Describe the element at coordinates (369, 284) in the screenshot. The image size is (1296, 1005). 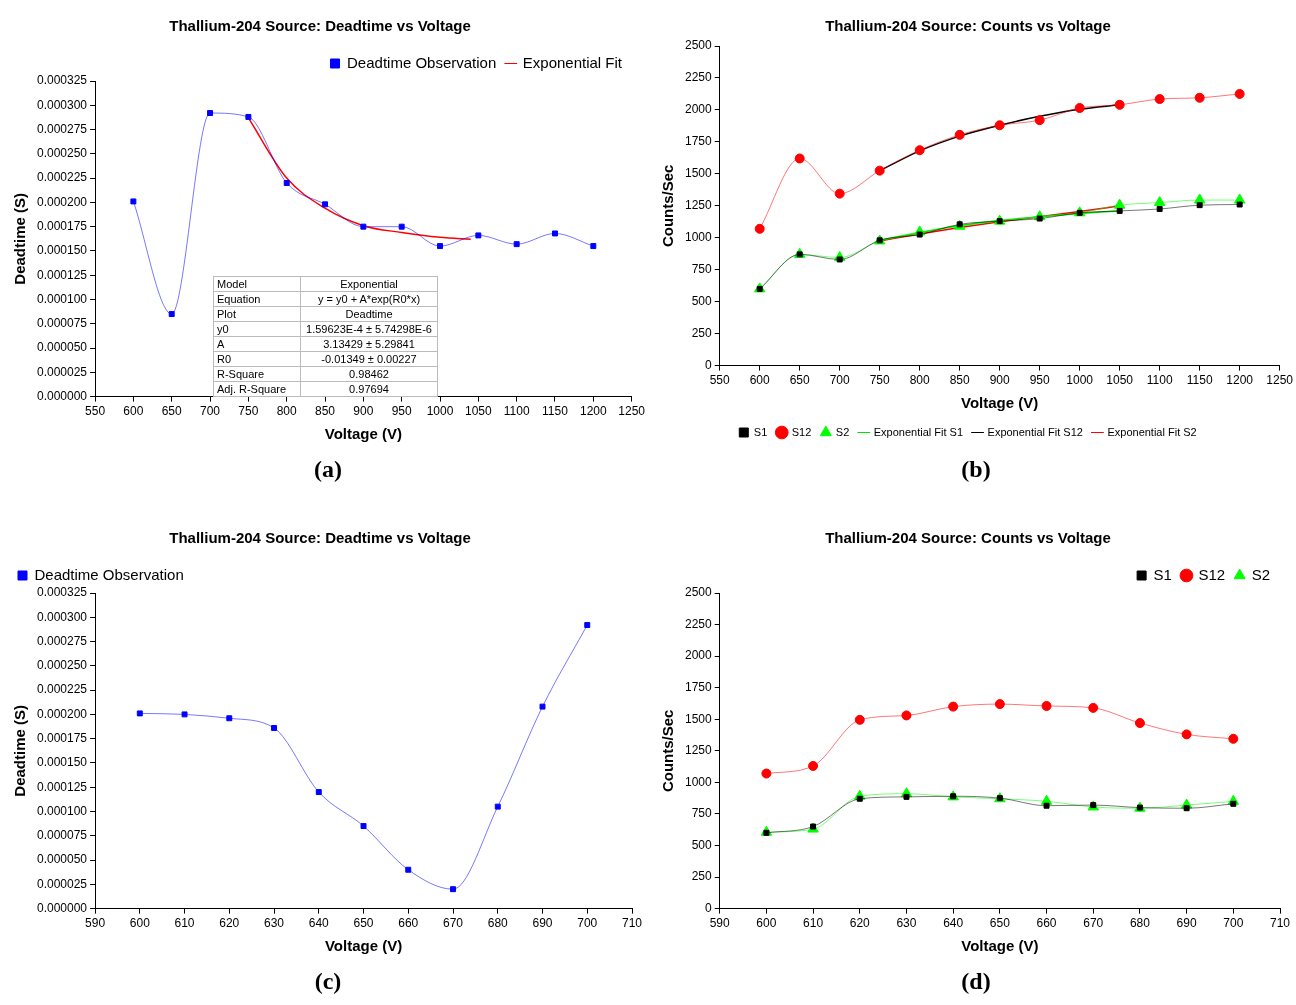
I see `annotation: Exponential` at that location.